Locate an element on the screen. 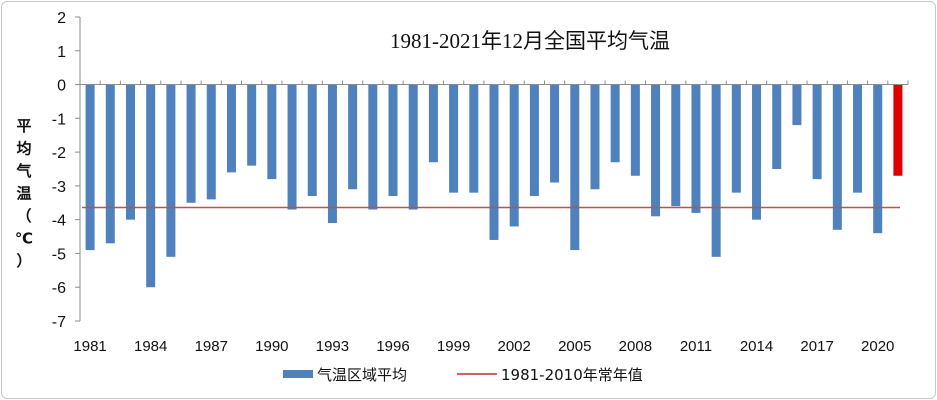 This screenshot has width=937, height=400. legend-line-label: 1981-2010年常年值 is located at coordinates (572, 375).